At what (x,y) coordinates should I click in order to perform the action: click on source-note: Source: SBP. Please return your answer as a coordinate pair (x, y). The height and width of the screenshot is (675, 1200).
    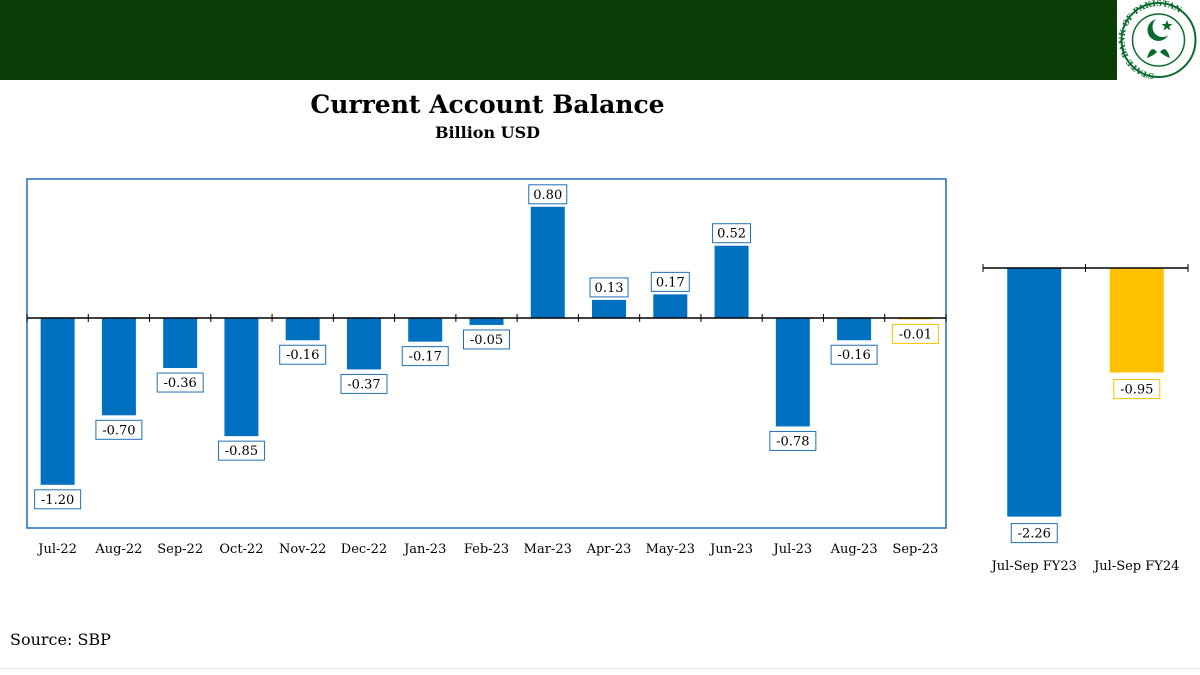
    Looking at the image, I should click on (60, 639).